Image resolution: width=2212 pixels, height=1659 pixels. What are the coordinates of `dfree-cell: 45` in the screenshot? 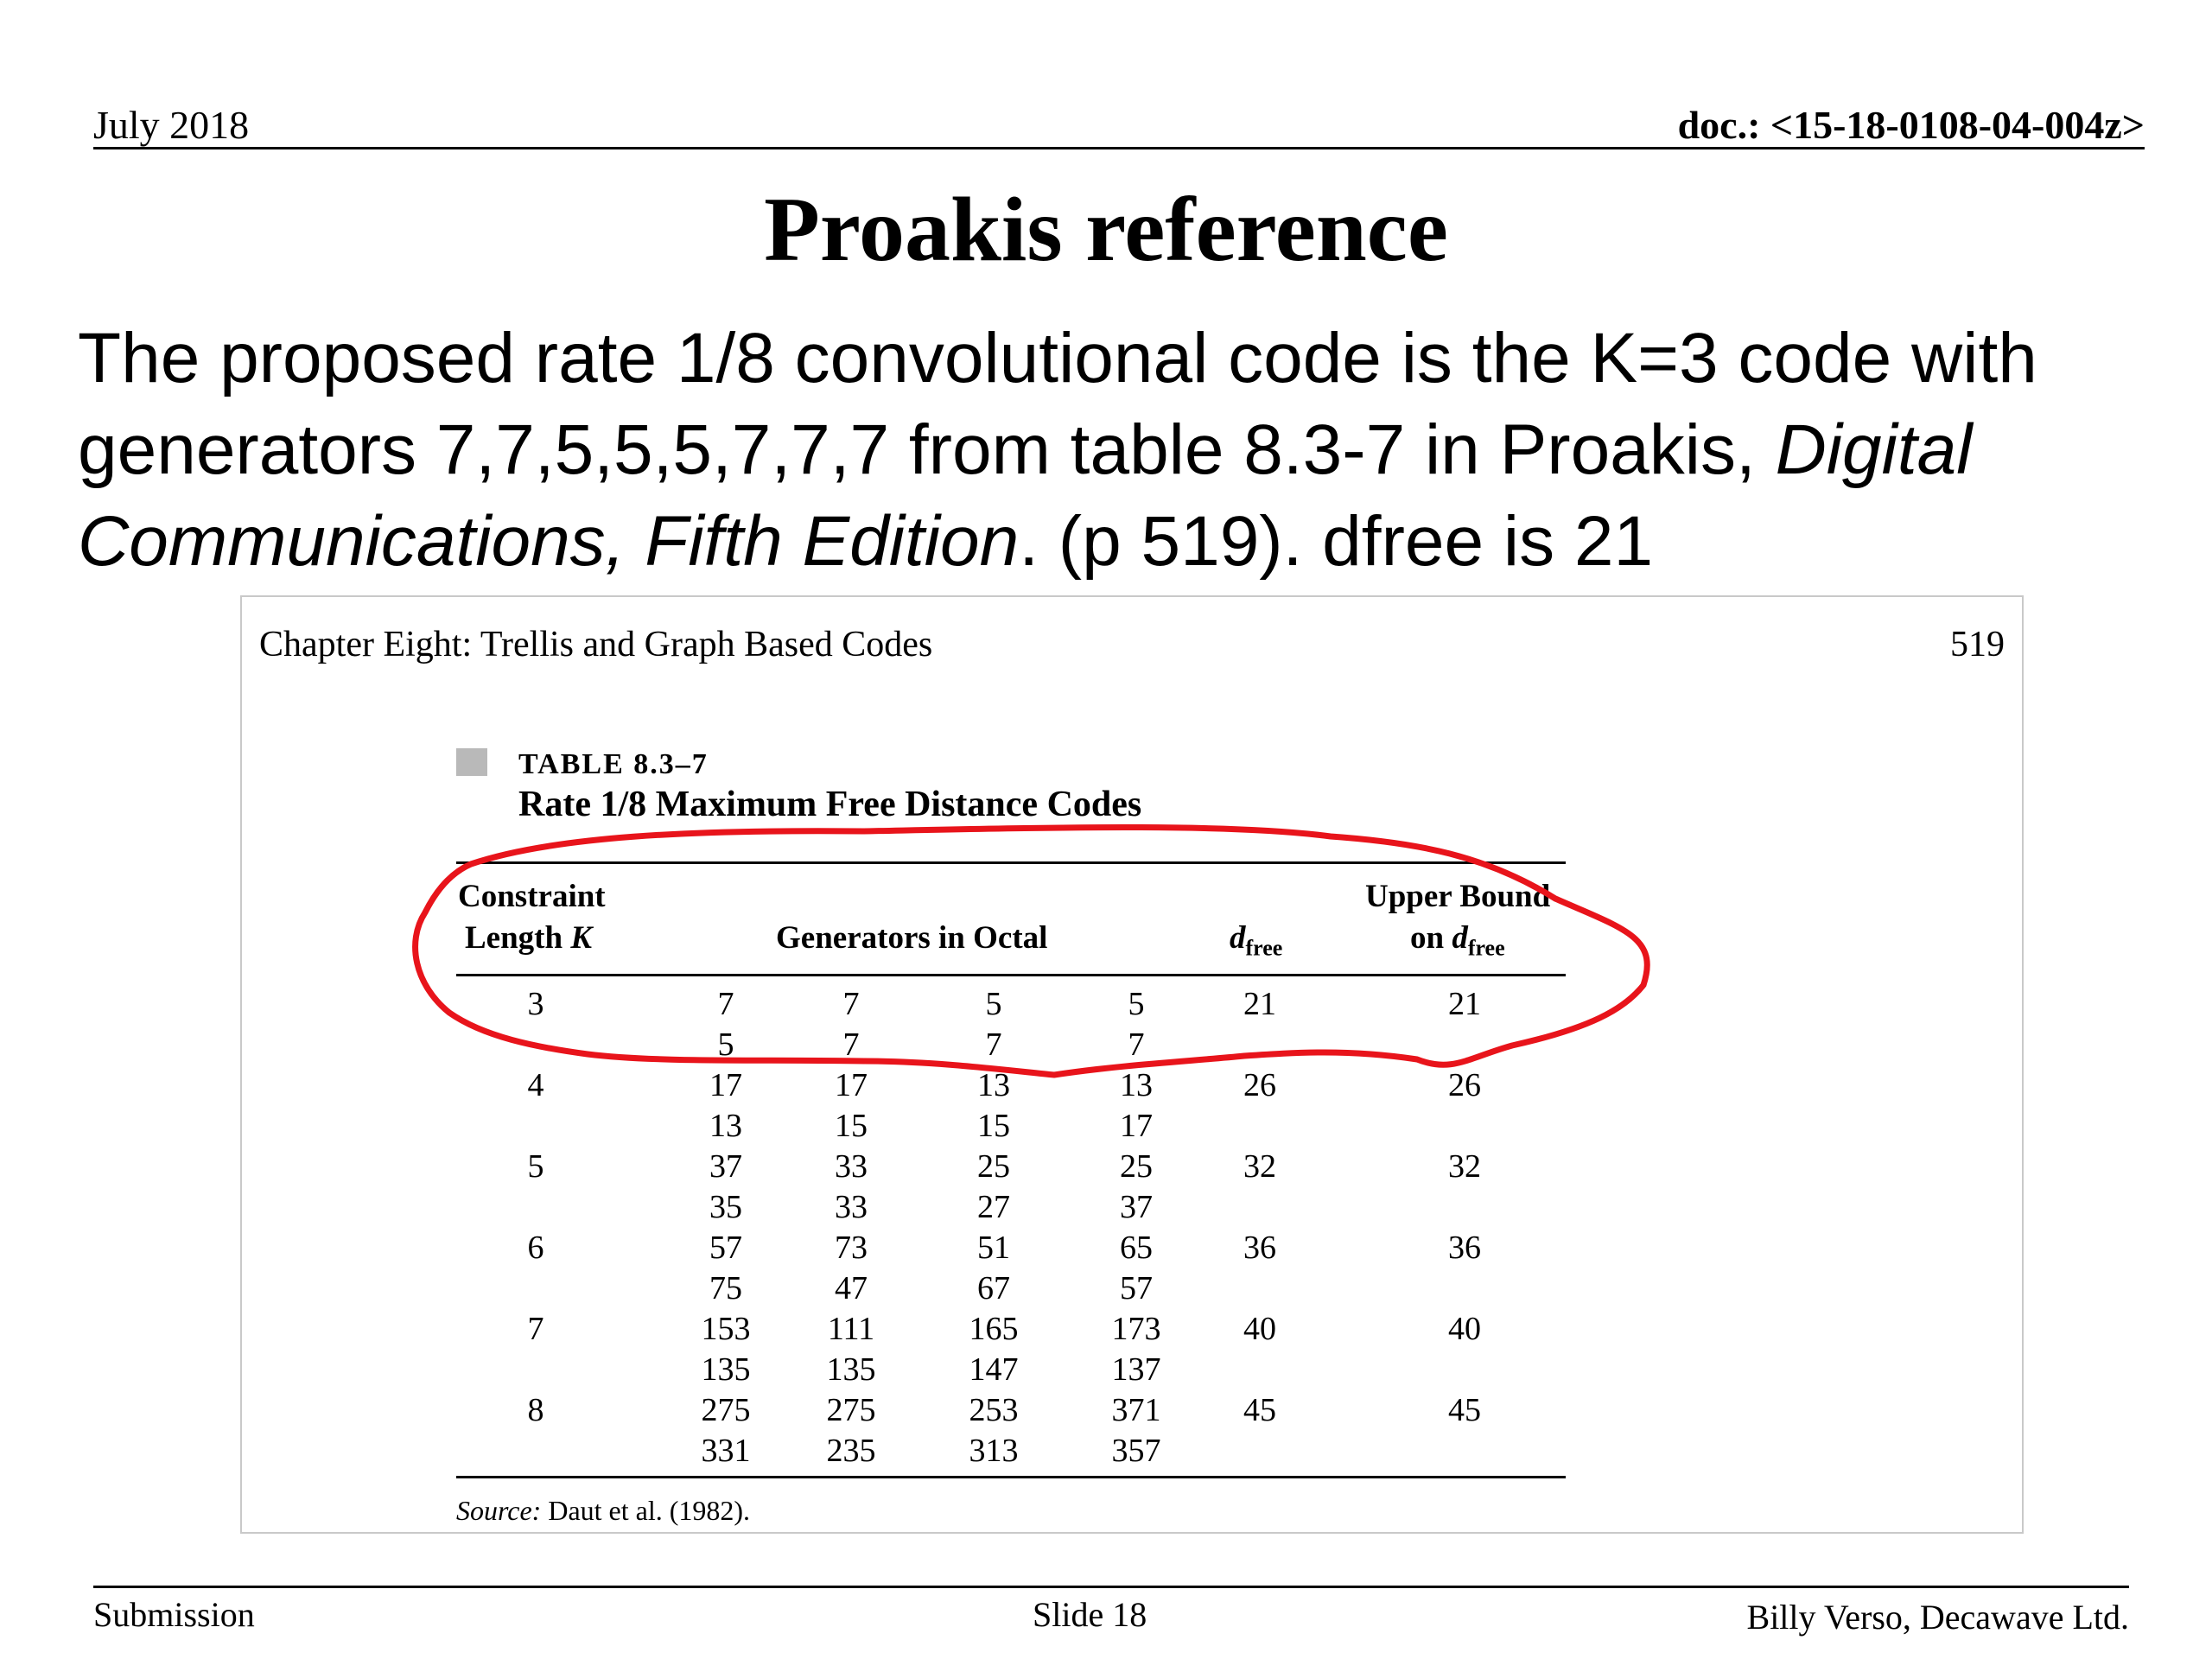 It's located at (1259, 1410).